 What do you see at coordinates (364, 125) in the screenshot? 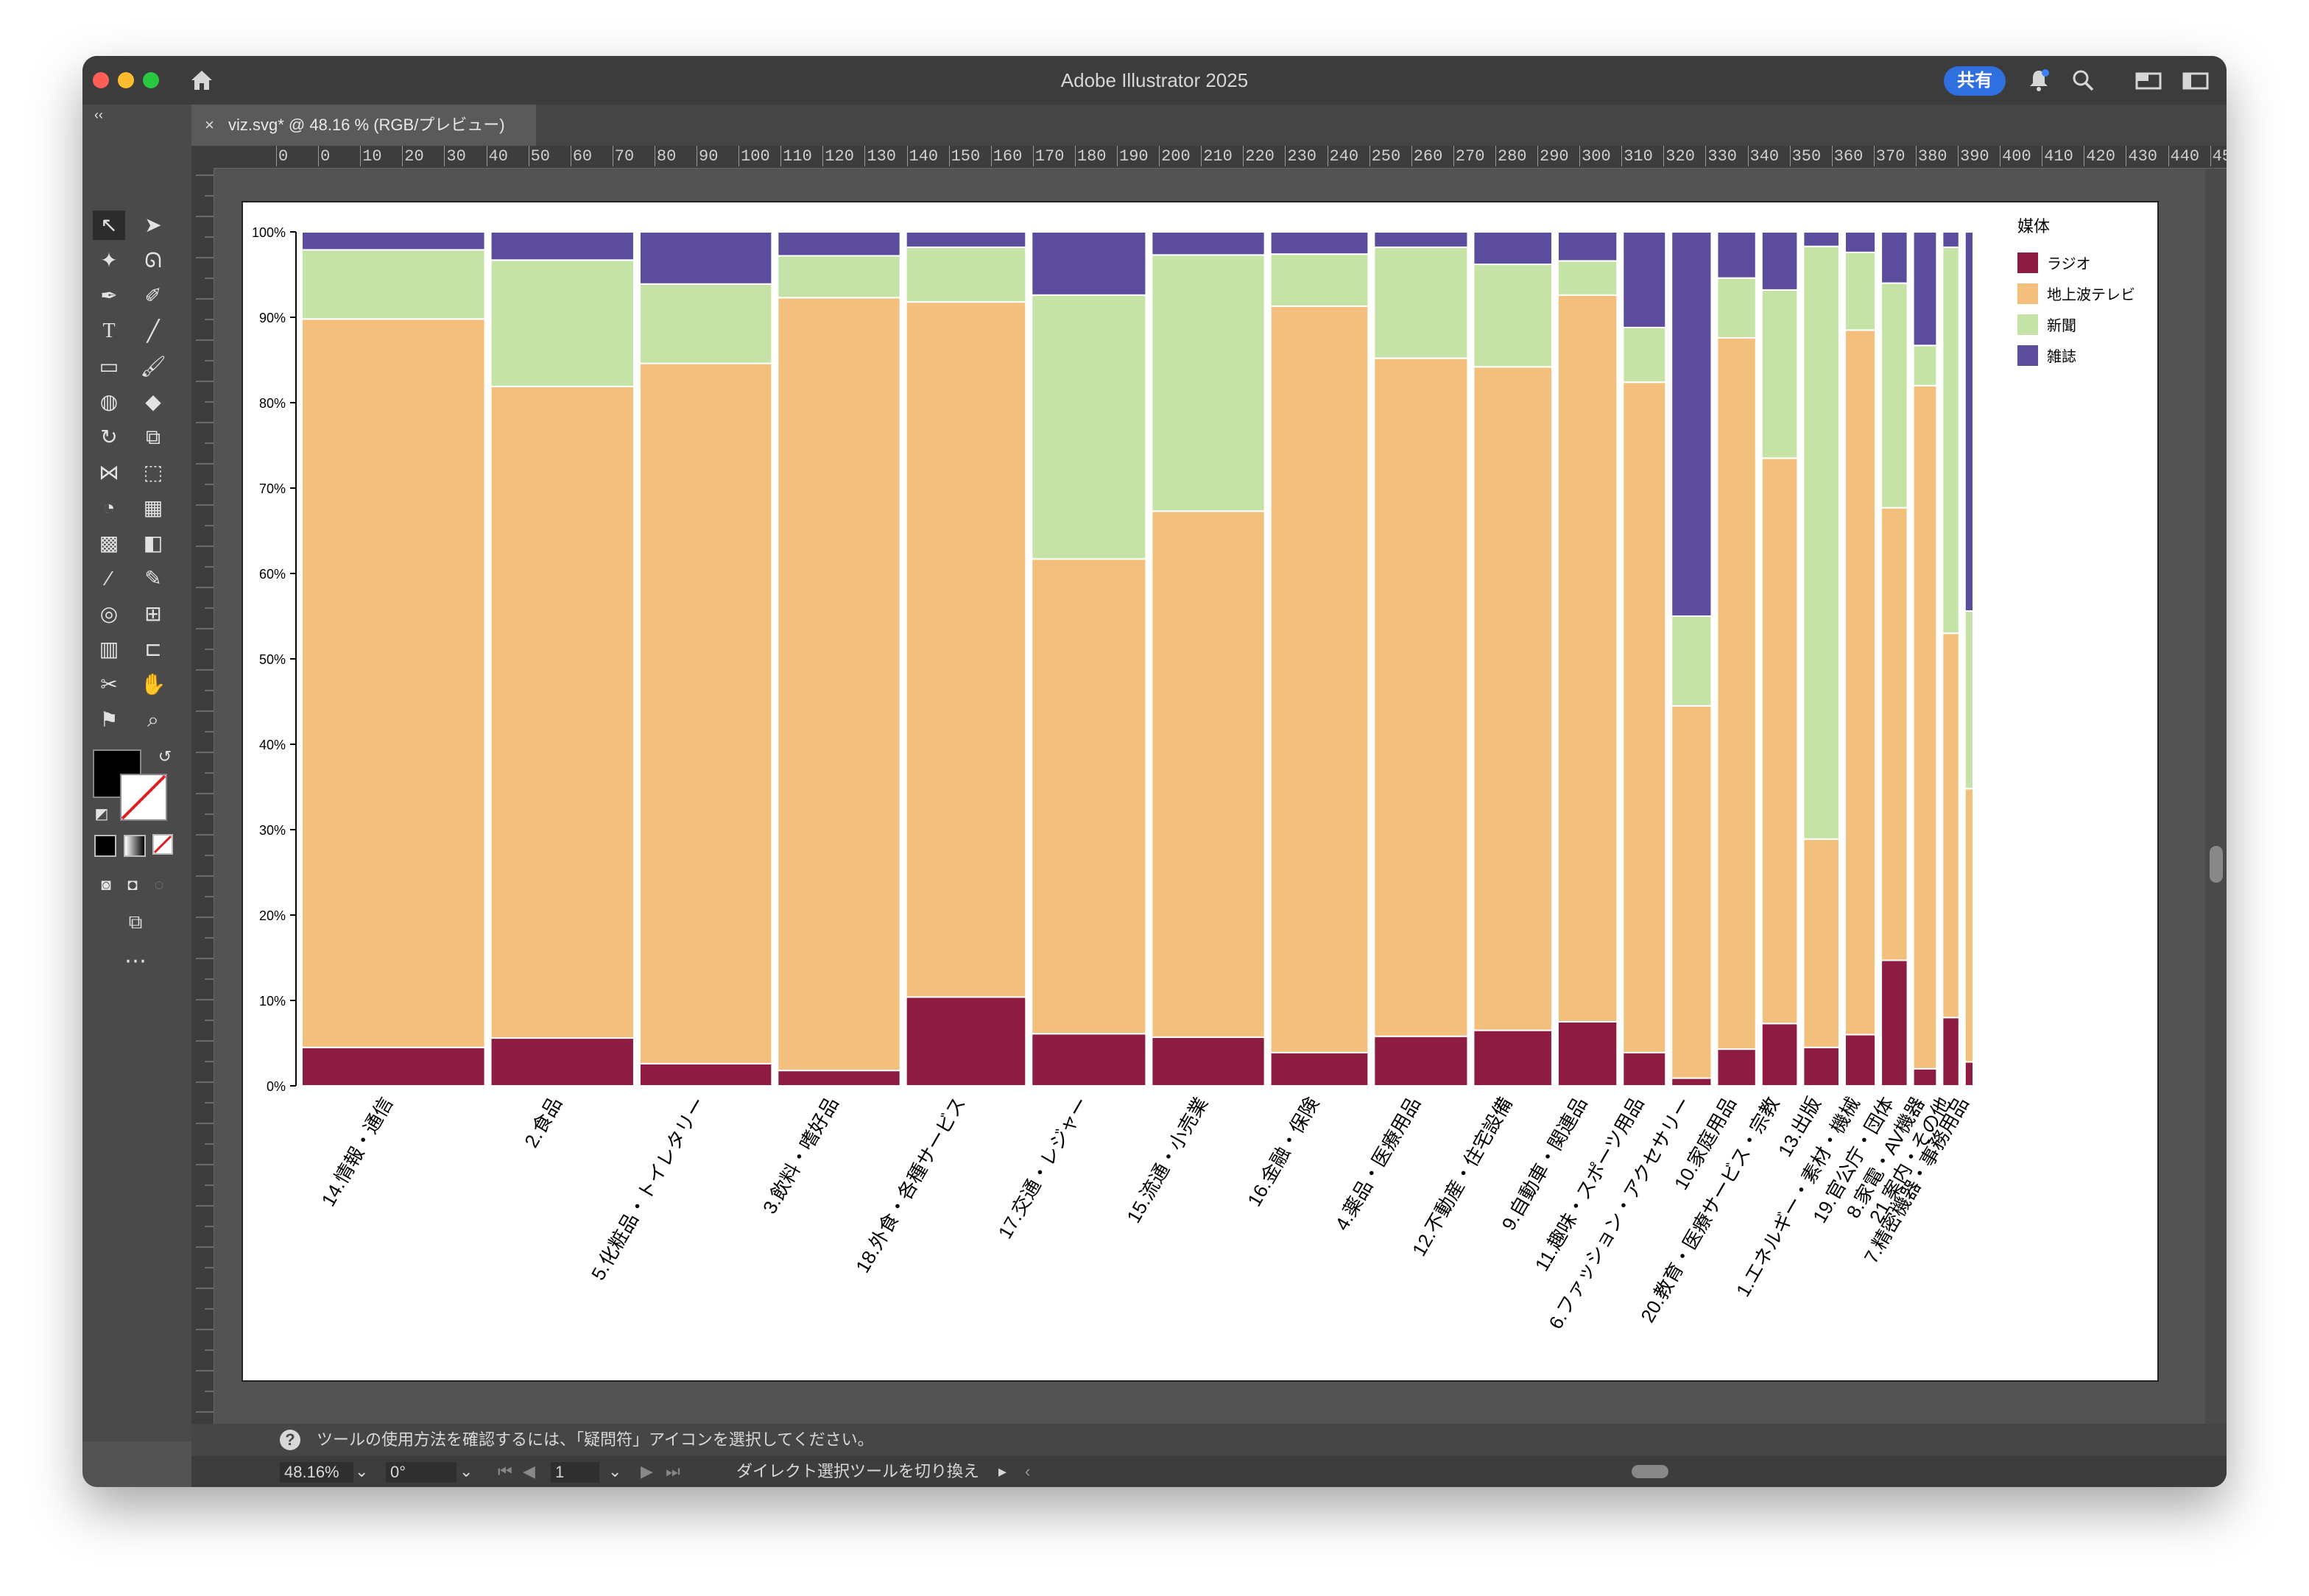
I see `document-tab: × viz.svg* @ 48.16 % (RGB/プレビュー)` at bounding box center [364, 125].